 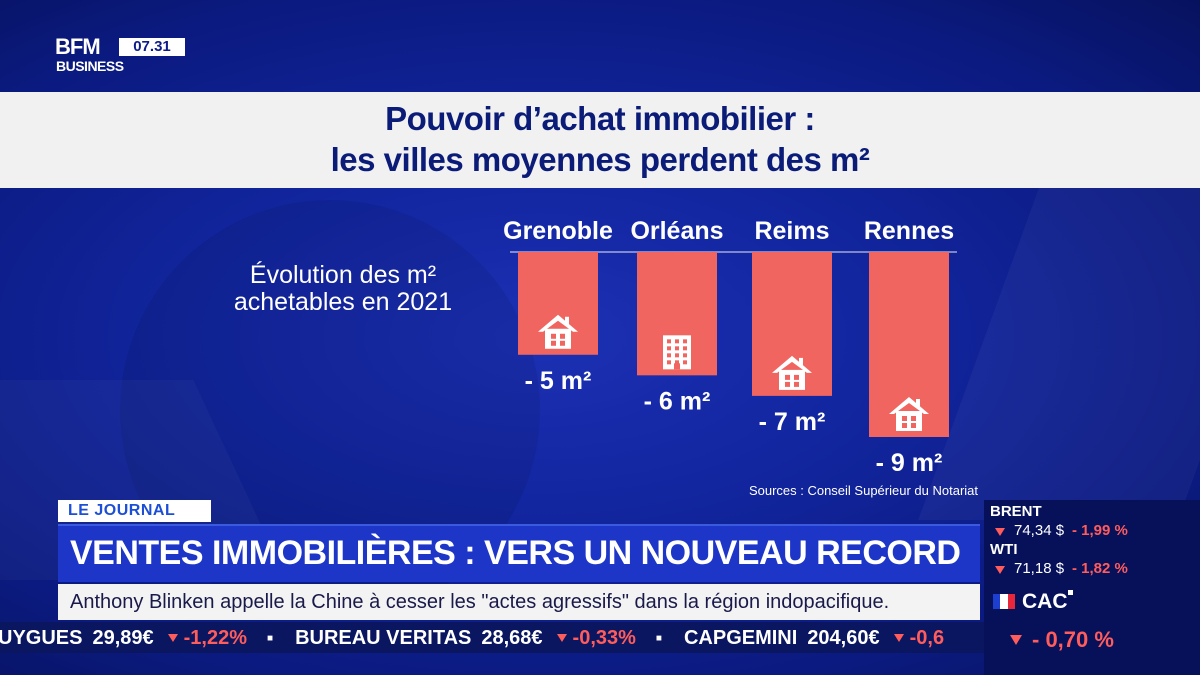 What do you see at coordinates (600, 159) in the screenshot?
I see `chart-title-line-2: les villes moyennes perdent des m²` at bounding box center [600, 159].